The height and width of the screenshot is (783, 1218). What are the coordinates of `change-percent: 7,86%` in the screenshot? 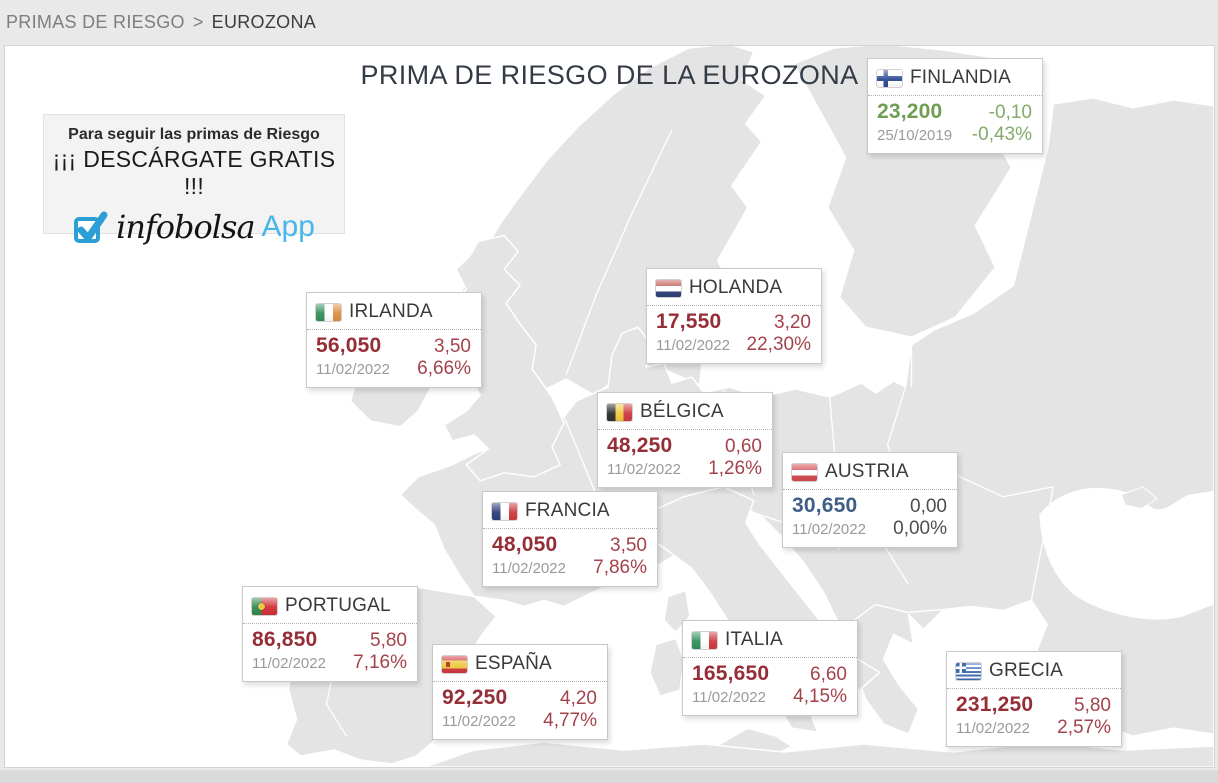 It's located at (620, 567).